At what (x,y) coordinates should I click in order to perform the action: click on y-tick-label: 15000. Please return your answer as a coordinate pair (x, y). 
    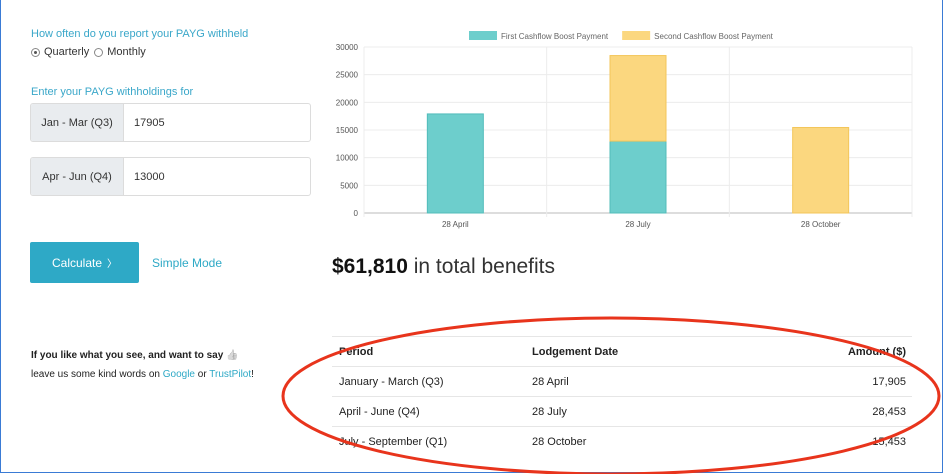
    Looking at the image, I should click on (347, 130).